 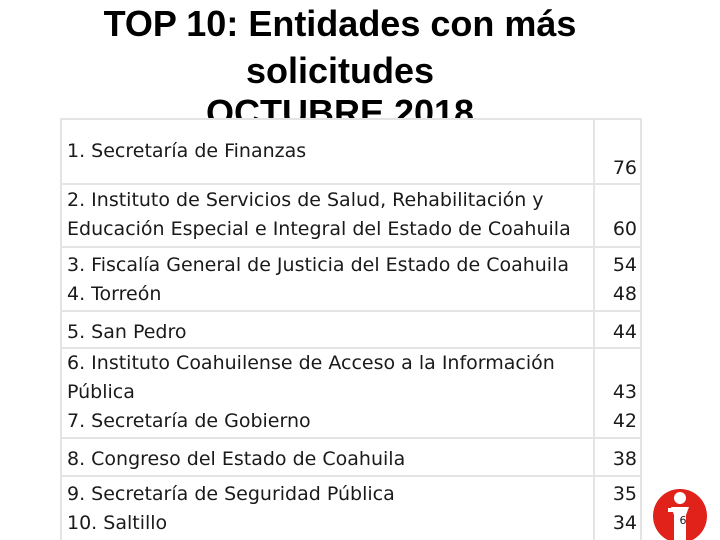 I want to click on count-value: 76, so click(x=624, y=168).